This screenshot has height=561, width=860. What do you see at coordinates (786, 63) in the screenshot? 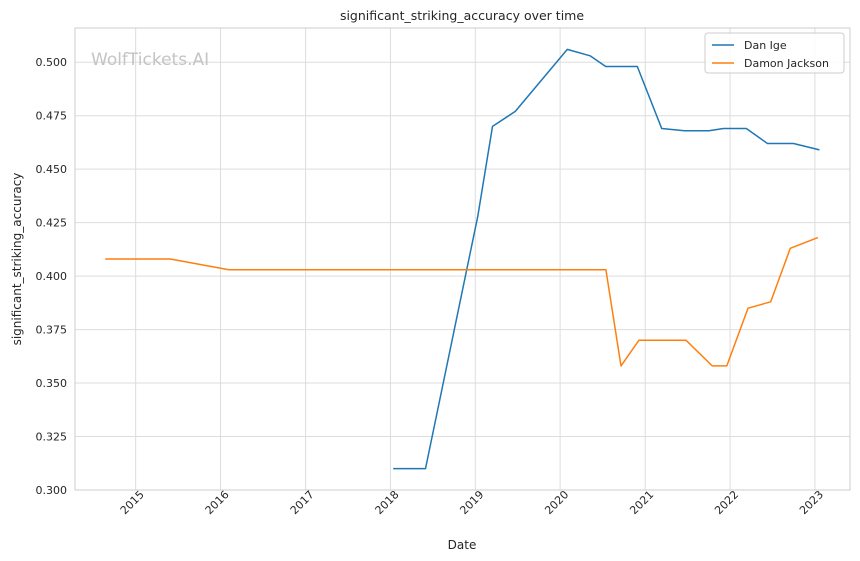
I see `legend-label-damon-jackson: Damon Jackson` at bounding box center [786, 63].